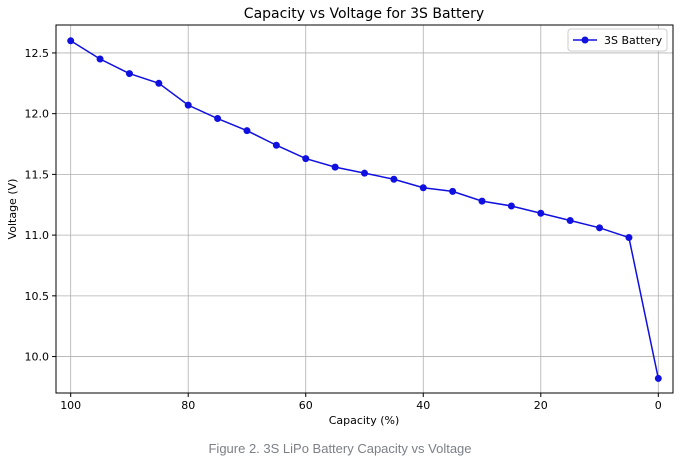 Image resolution: width=680 pixels, height=460 pixels. Describe the element at coordinates (364, 14) in the screenshot. I see `chart-title: Capacity vs Voltage for 3S Battery` at that location.